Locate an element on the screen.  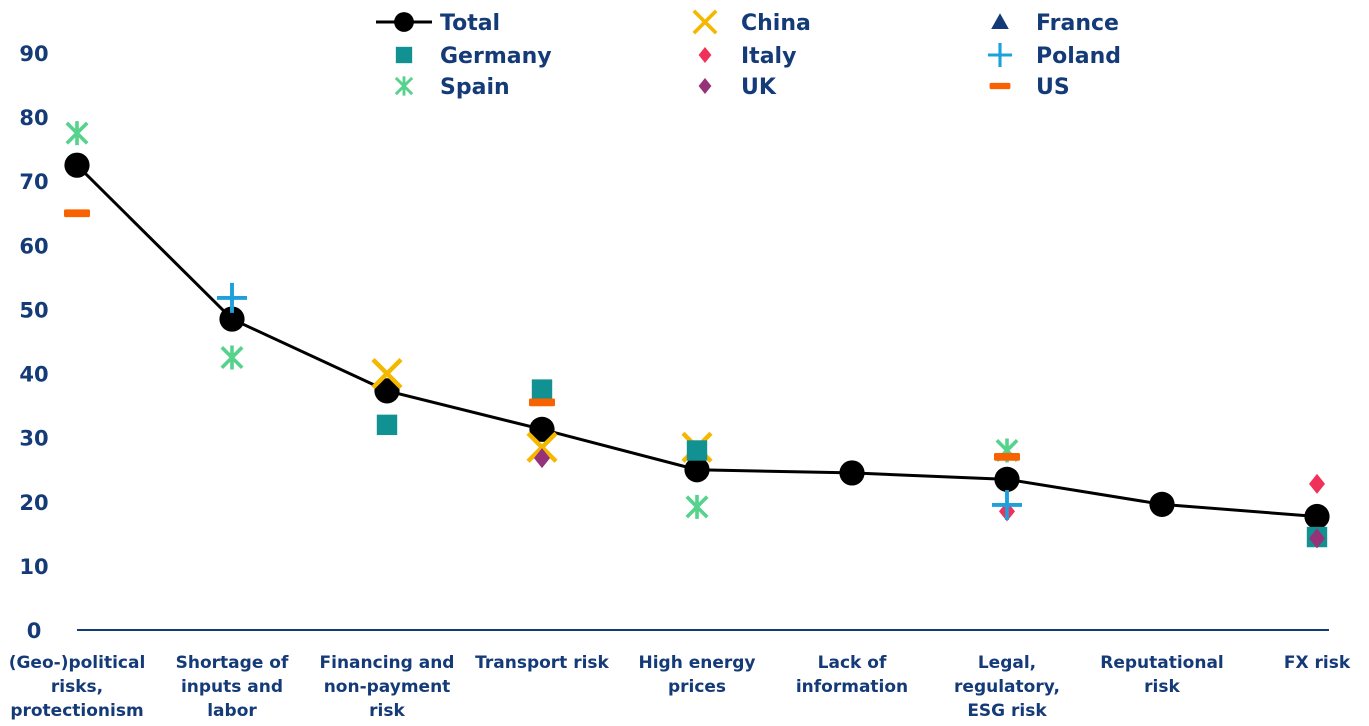
legend-item-italy: Italy is located at coordinates (747, 56).